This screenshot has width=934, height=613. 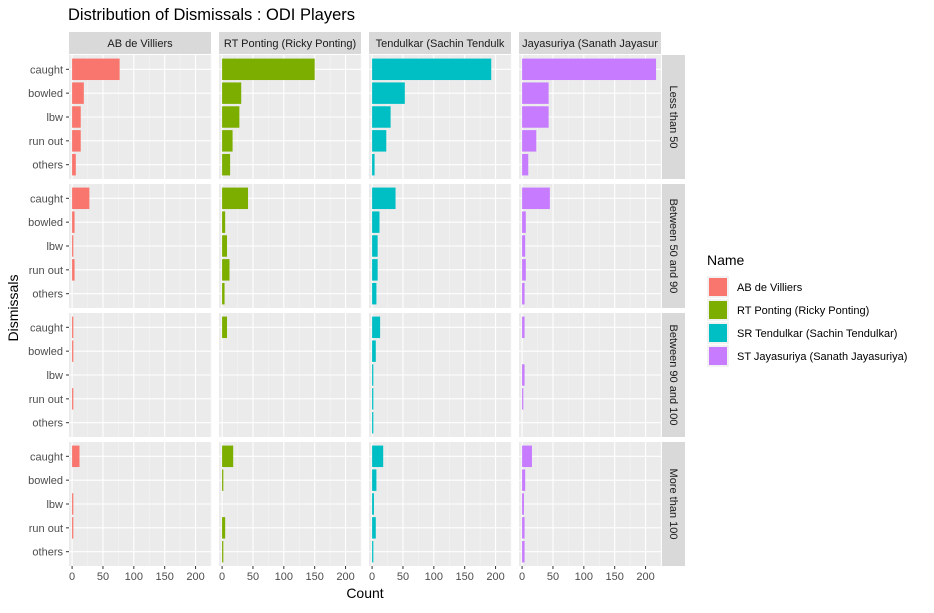 What do you see at coordinates (45, 352) in the screenshot?
I see `y-tick-label: bowled` at bounding box center [45, 352].